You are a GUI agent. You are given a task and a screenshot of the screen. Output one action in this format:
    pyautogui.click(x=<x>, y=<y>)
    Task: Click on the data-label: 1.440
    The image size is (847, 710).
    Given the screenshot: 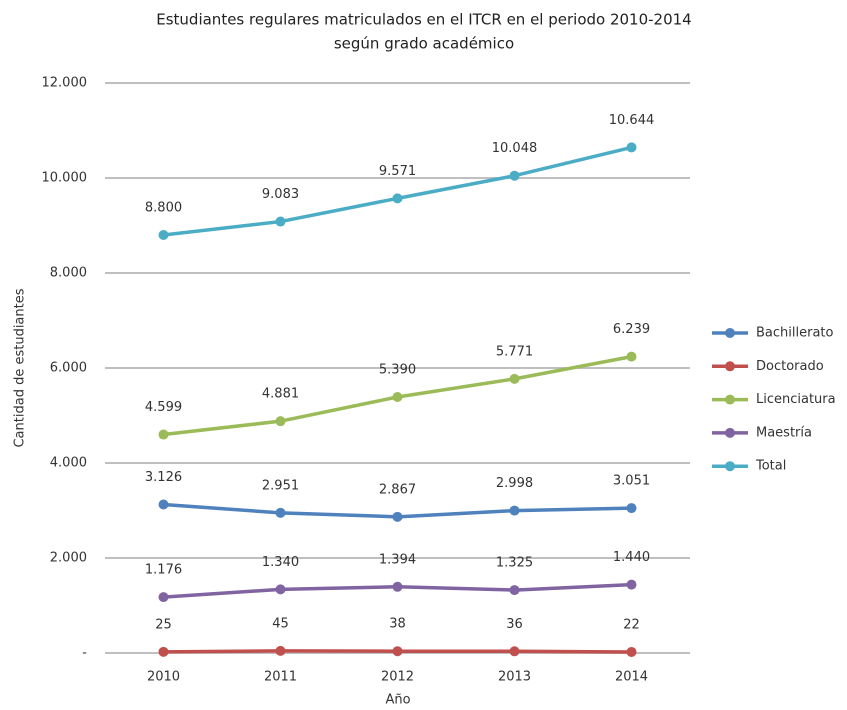 What is the action you would take?
    pyautogui.click(x=631, y=557)
    